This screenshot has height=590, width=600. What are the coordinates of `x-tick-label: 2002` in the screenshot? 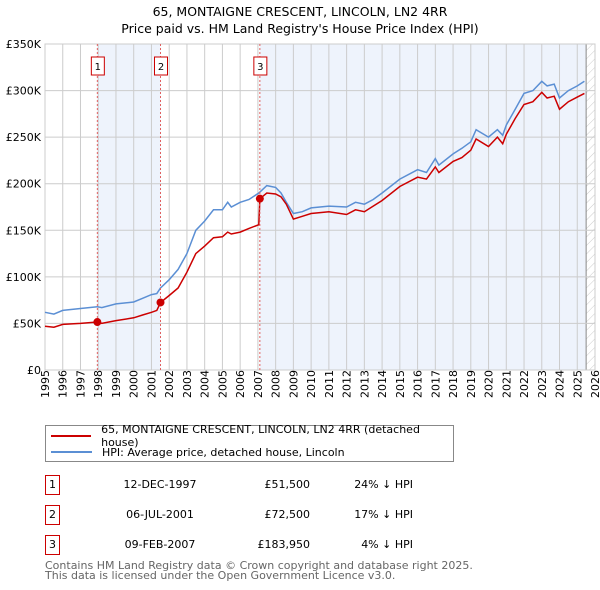 It's located at (169, 384).